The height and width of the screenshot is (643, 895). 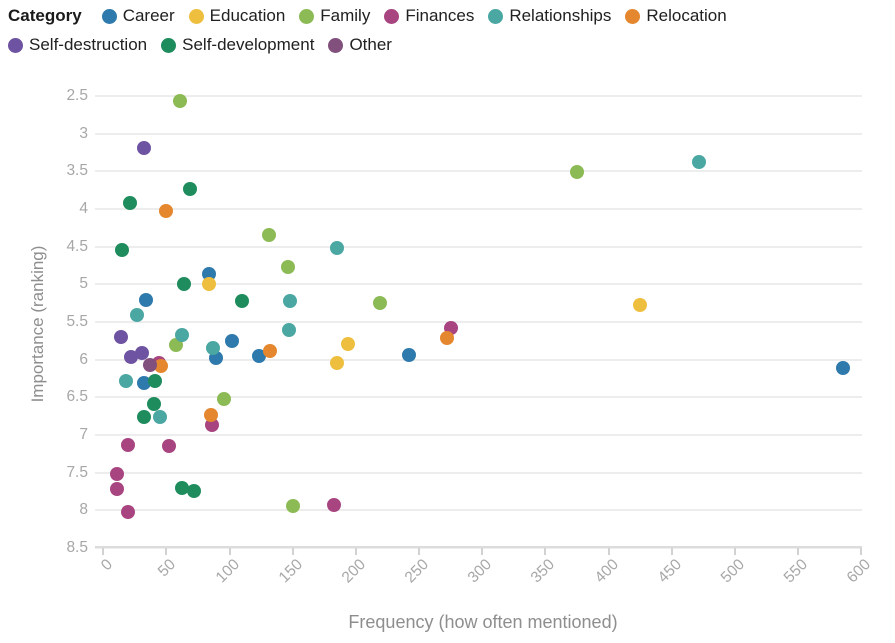 I want to click on x-tick-label: 300, so click(x=480, y=571).